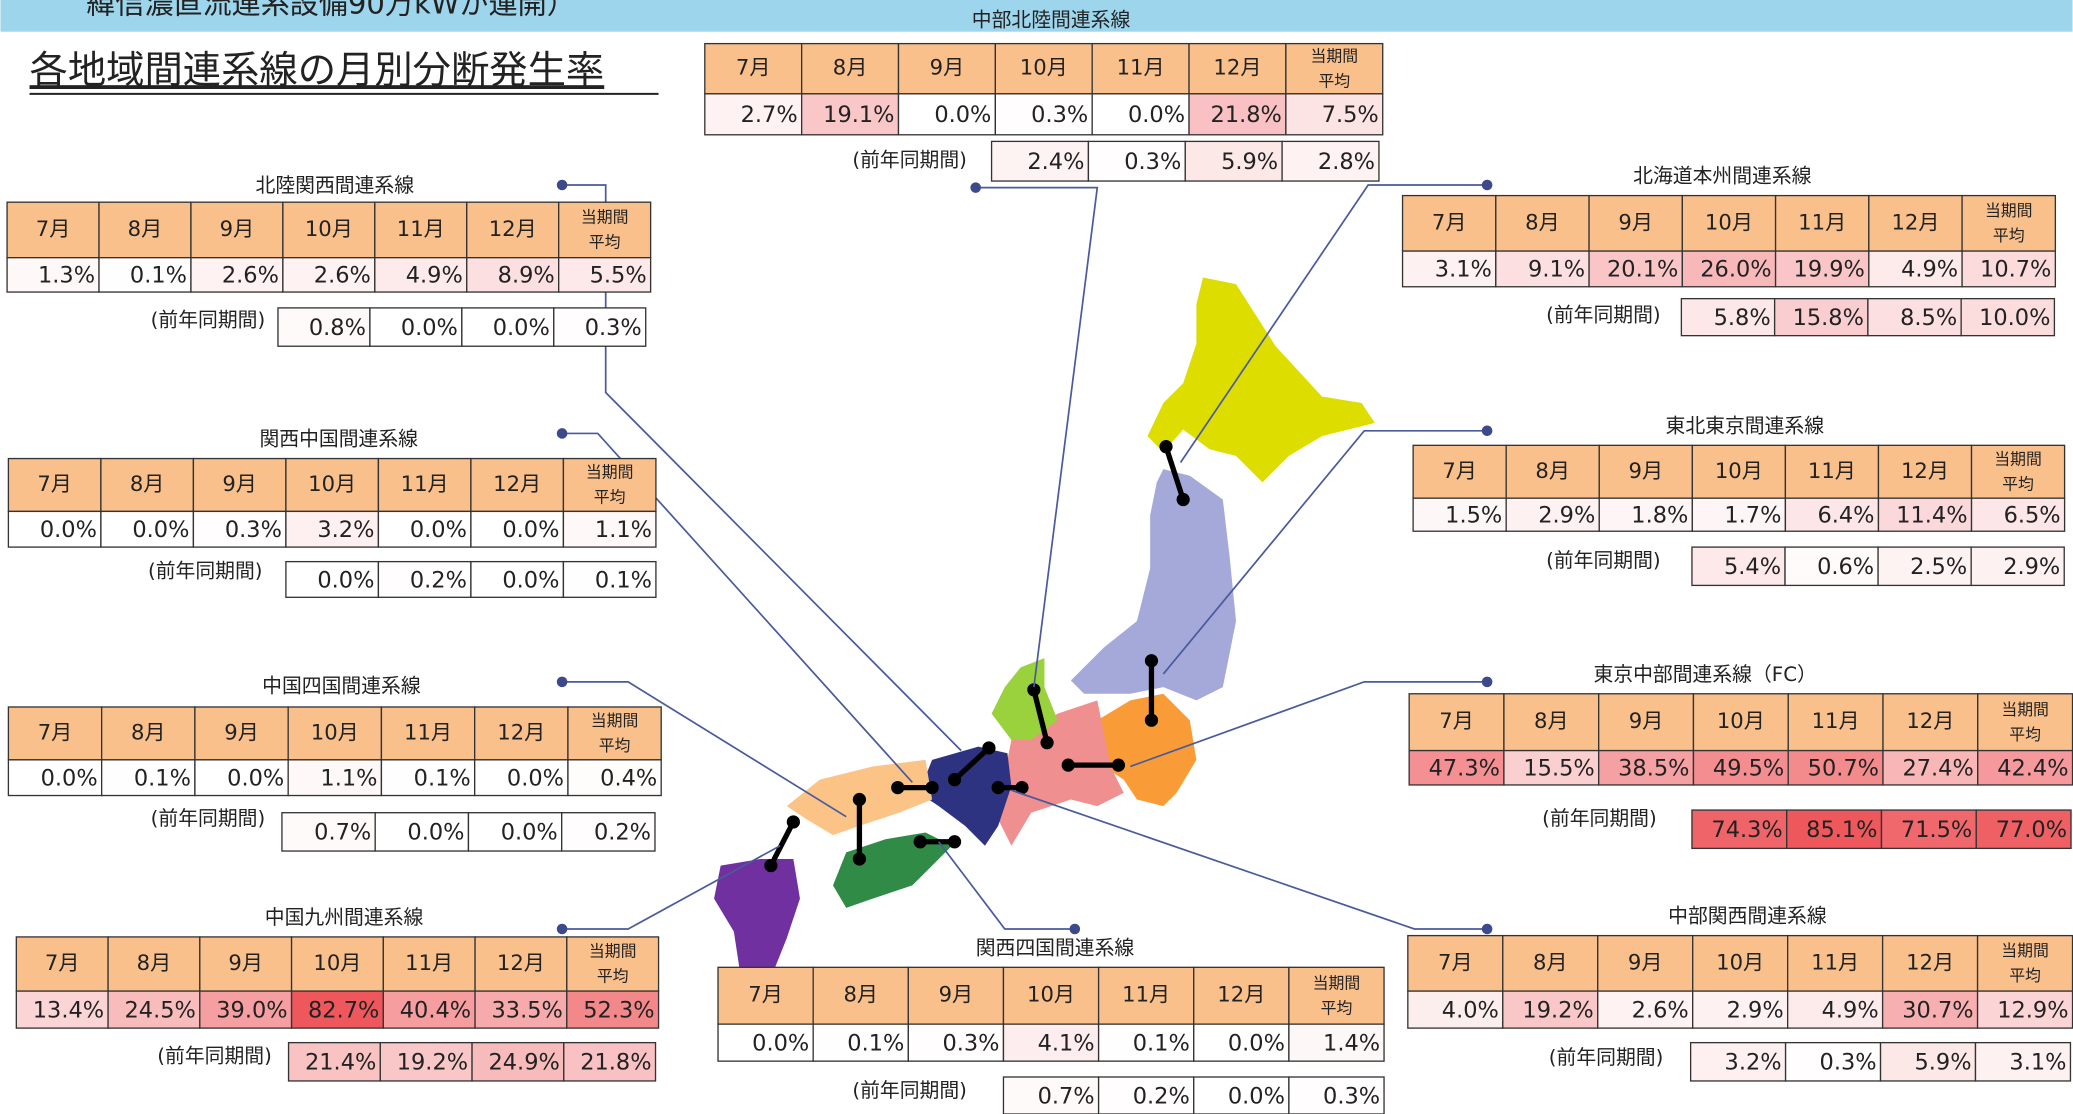 The height and width of the screenshot is (1114, 2073). Describe the element at coordinates (622, 833) in the screenshot. I see `prev-value-label: 0.2%` at that location.